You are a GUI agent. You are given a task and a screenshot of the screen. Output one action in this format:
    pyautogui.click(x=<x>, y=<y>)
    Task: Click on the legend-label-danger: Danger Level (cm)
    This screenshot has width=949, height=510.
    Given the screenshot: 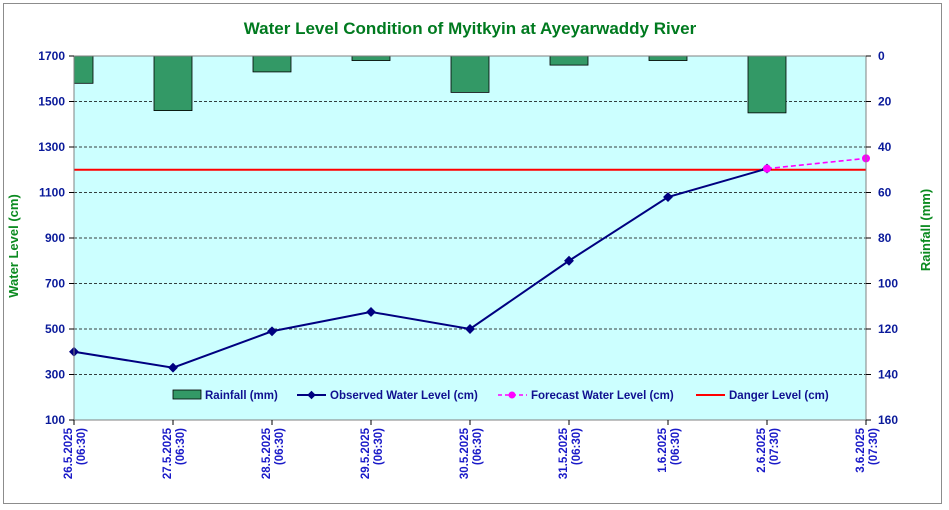 What is the action you would take?
    pyautogui.click(x=779, y=396)
    